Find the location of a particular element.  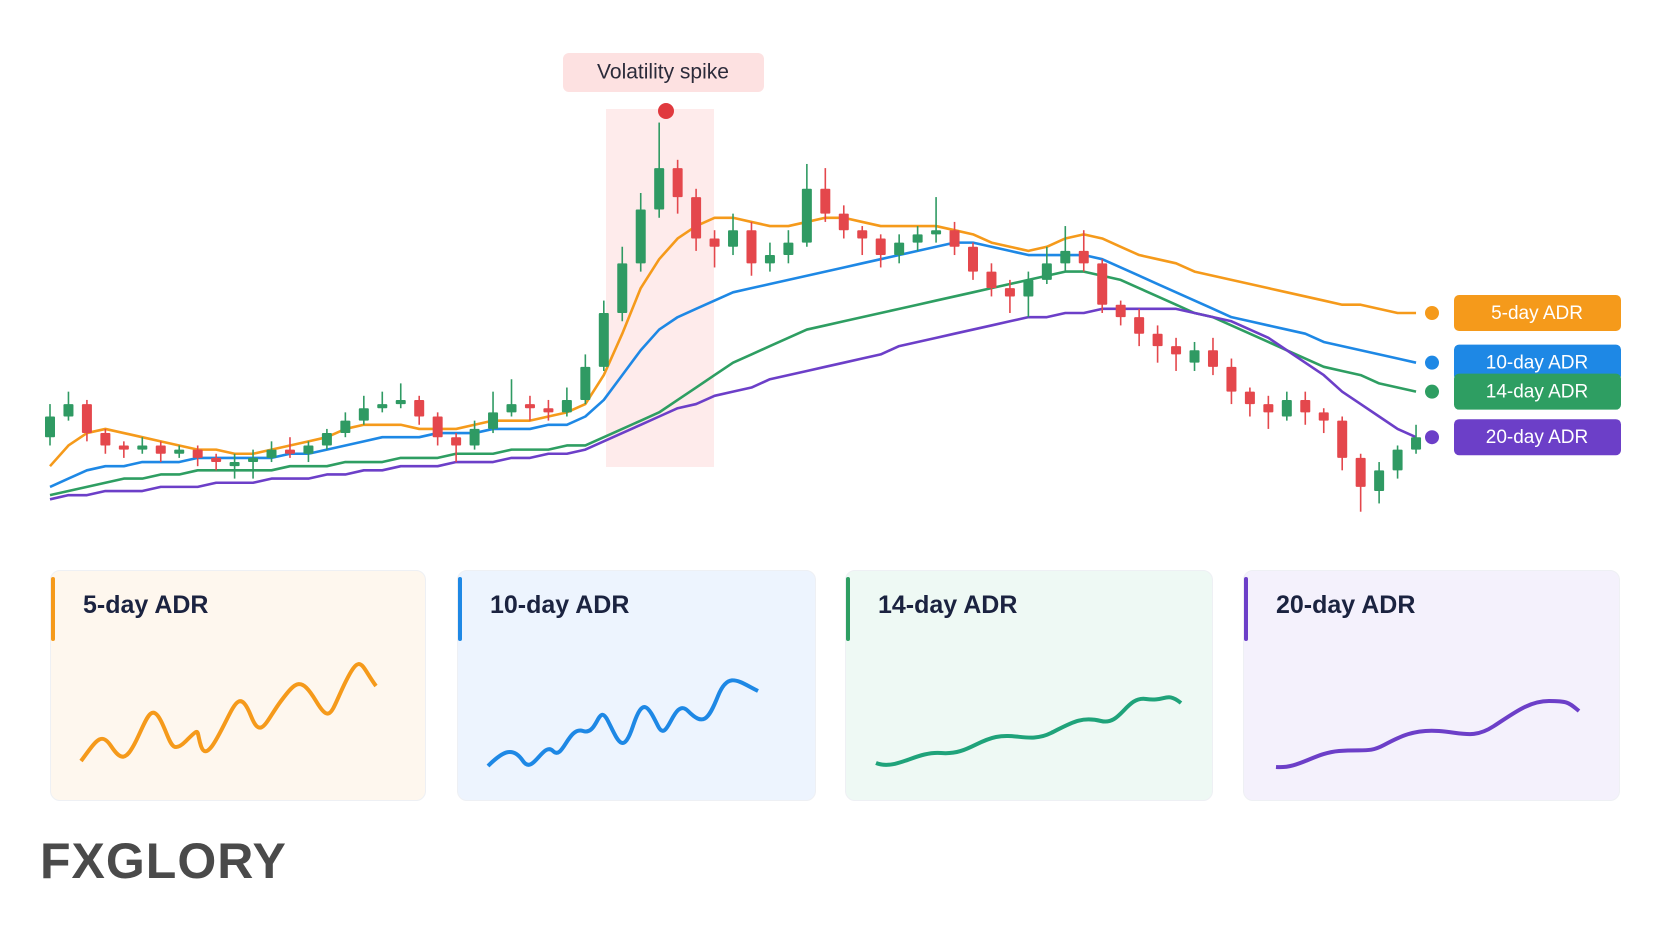

annotation: Volatility spike is located at coordinates (663, 72).